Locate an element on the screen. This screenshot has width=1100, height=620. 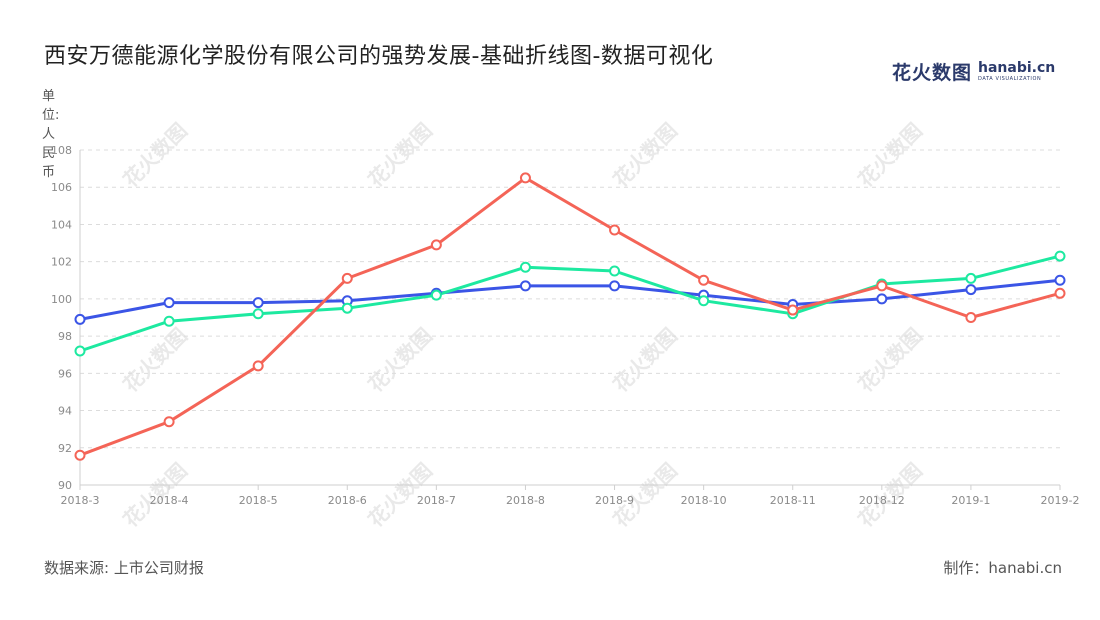
x-tick-label: 2018-12 is located at coordinates (882, 500).